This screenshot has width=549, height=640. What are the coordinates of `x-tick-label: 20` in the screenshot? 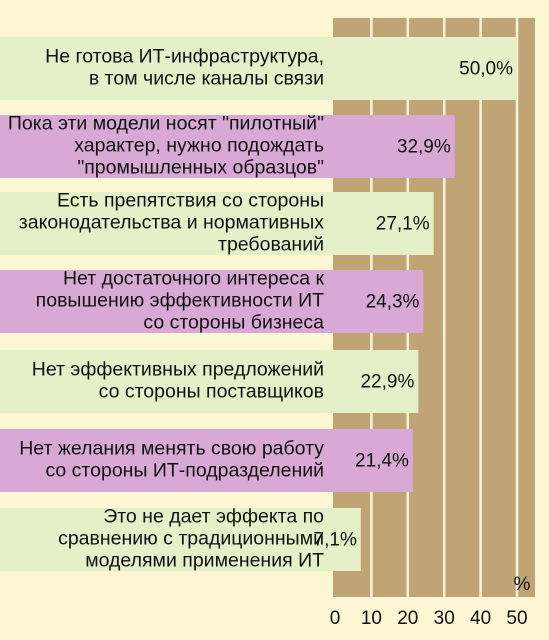 It's located at (407, 618).